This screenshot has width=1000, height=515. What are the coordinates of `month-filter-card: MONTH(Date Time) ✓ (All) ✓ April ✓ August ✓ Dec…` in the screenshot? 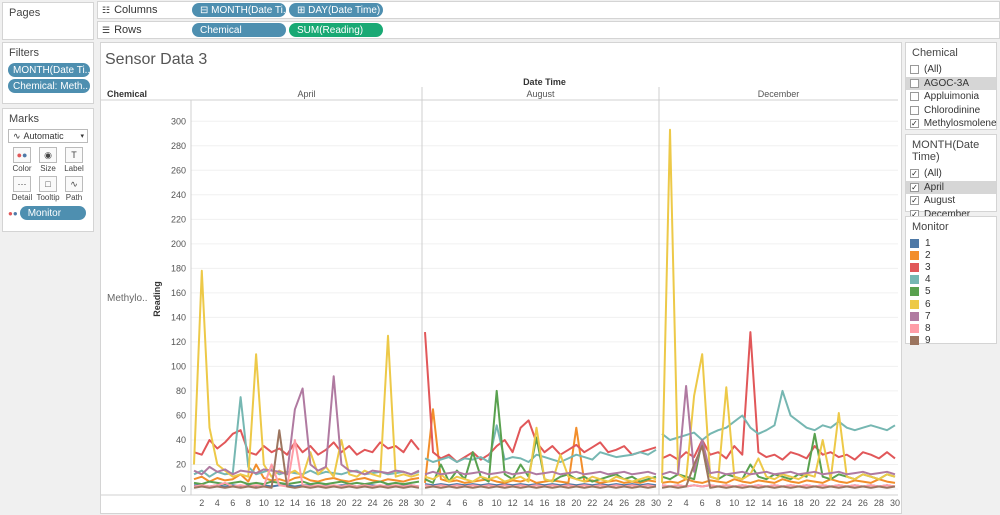 It's located at (951, 177).